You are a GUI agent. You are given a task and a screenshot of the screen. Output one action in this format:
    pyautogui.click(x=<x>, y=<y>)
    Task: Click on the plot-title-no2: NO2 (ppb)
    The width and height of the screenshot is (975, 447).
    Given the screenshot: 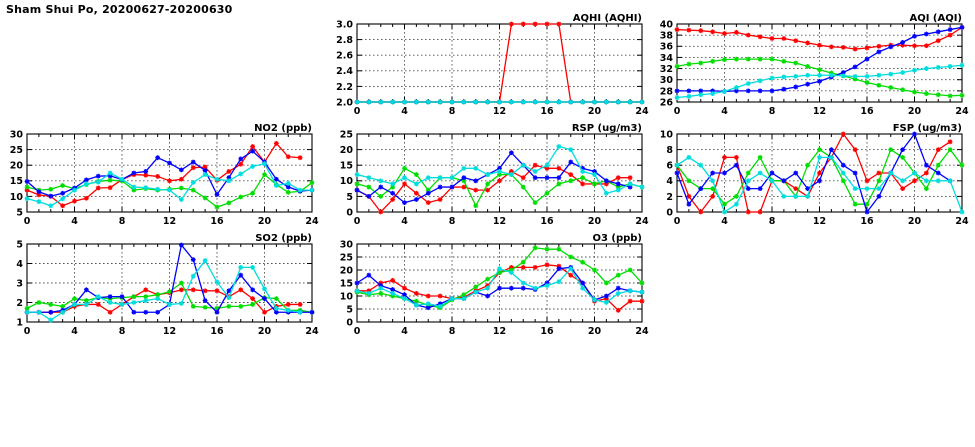 What is the action you would take?
    pyautogui.click(x=283, y=128)
    